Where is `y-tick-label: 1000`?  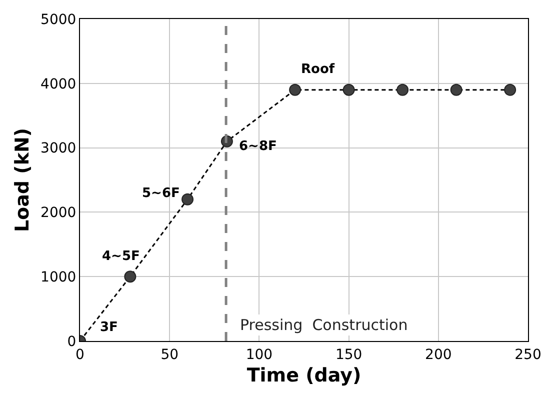
y-tick-label: 1000 is located at coordinates (58, 278).